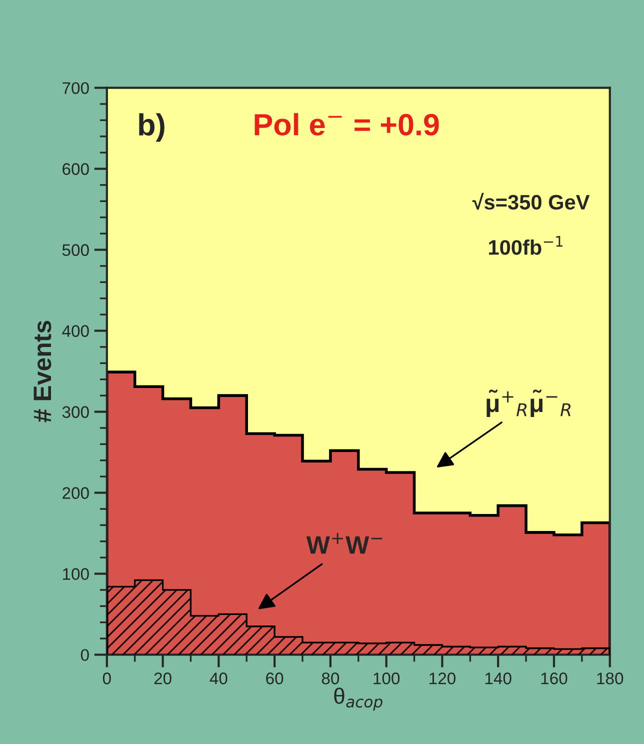 This screenshot has width=644, height=744. Describe the element at coordinates (344, 543) in the screenshot. I see `annotation: W$^{+}$W$^{−}$` at that location.